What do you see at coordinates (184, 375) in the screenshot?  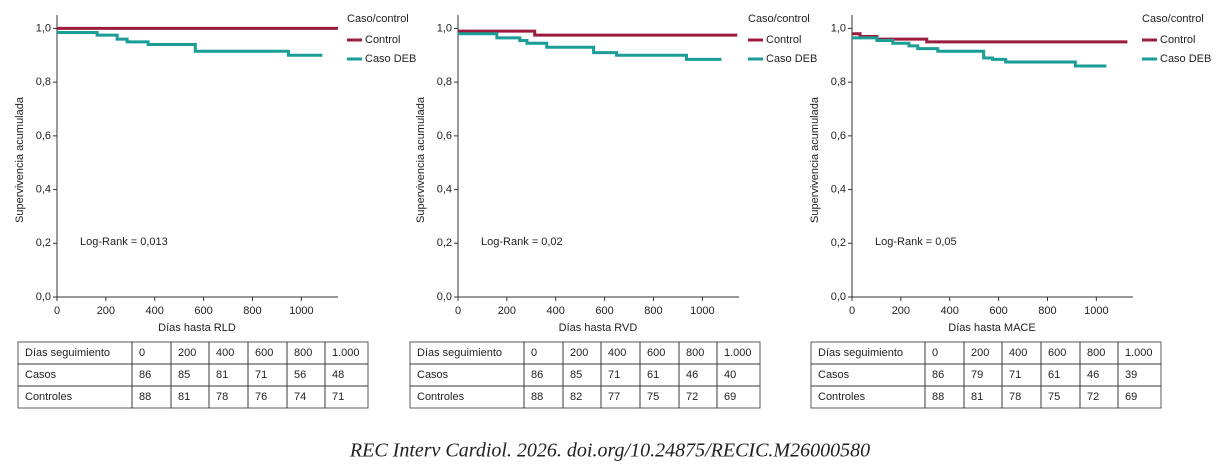 I see `table-text: 85` at bounding box center [184, 375].